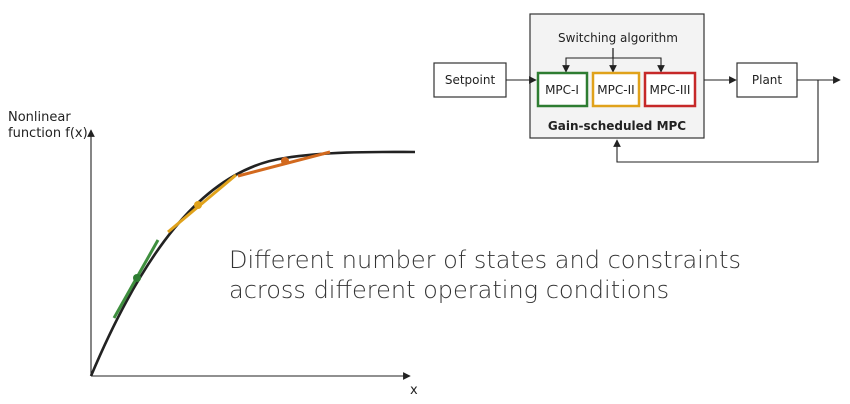 The image size is (850, 404). What do you see at coordinates (638, 60) in the screenshot?
I see `switch-arrow-to-mpc3` at bounding box center [638, 60].